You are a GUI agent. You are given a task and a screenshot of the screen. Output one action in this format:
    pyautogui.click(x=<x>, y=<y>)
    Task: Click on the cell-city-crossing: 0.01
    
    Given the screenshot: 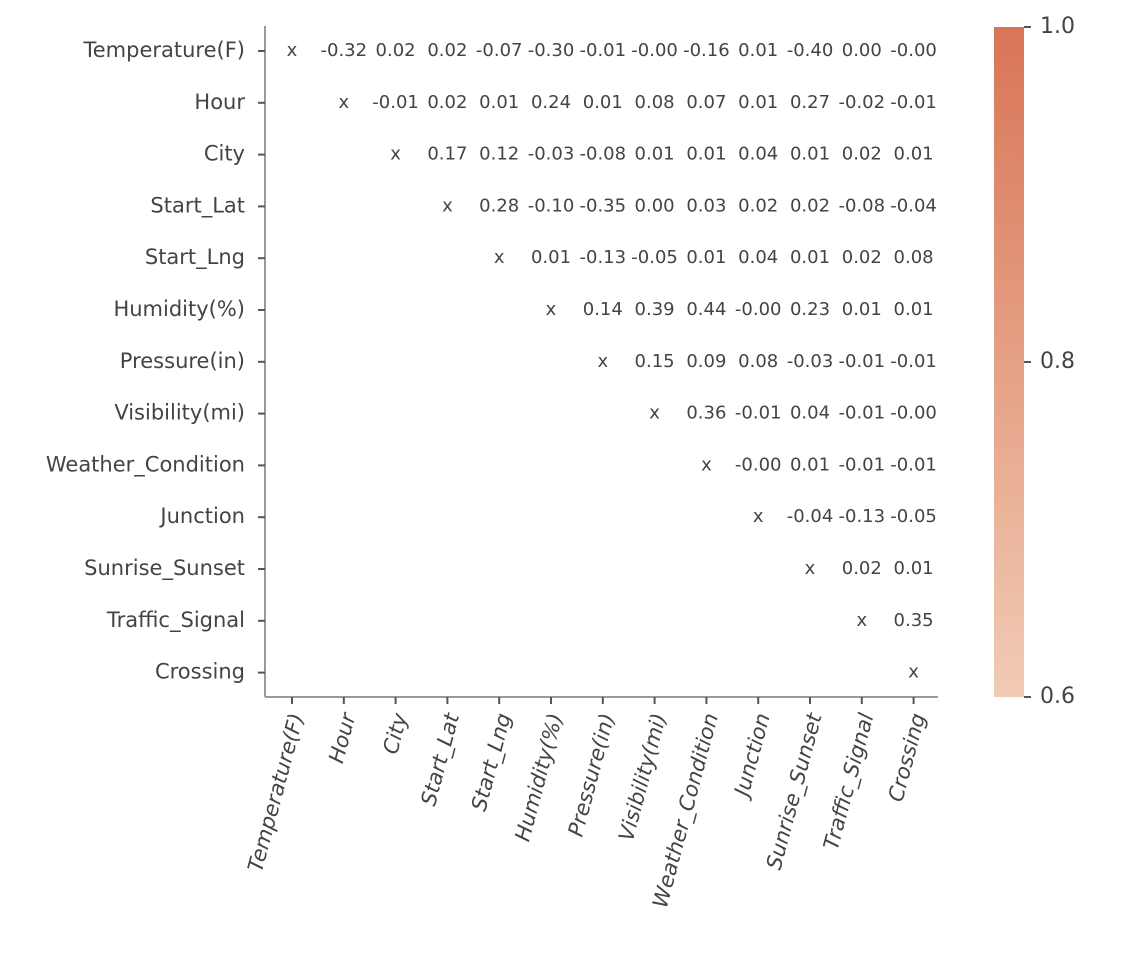 What is the action you would take?
    pyautogui.click(x=914, y=154)
    